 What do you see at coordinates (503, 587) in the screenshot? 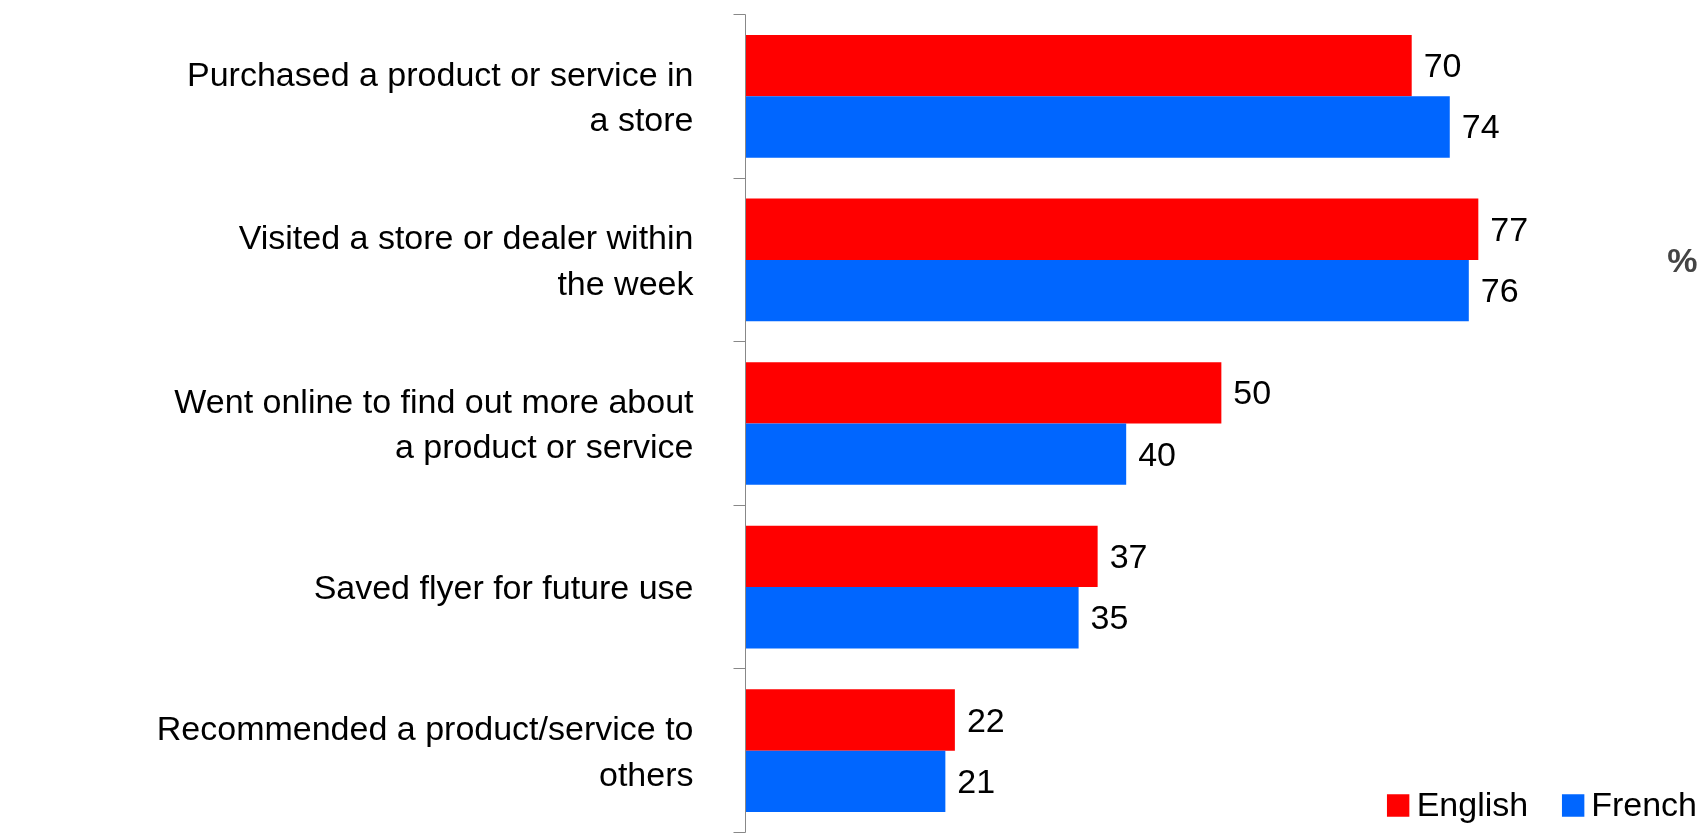
I see `y-tick-label: Saved flyer for future use` at bounding box center [503, 587].